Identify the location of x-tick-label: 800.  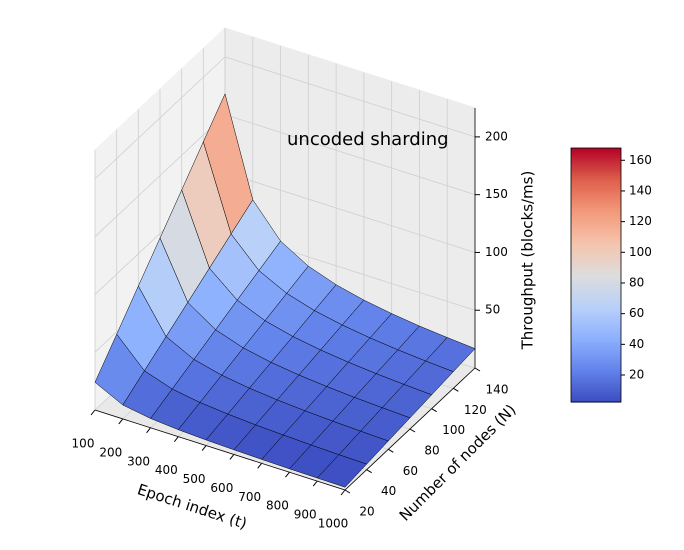
(277, 506).